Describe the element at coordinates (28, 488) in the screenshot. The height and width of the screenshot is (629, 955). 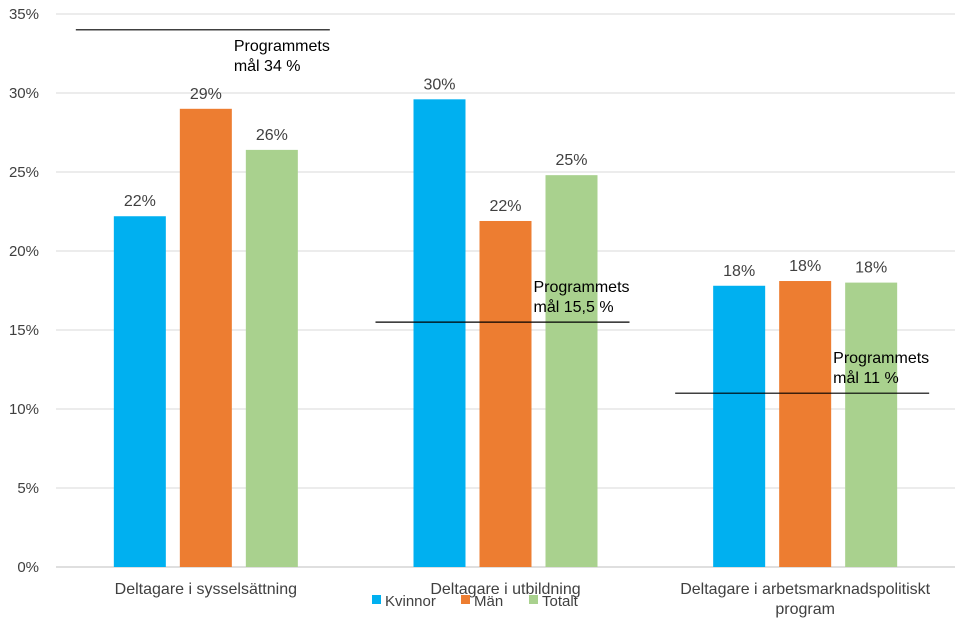
I see `y-tick-label: 5%` at that location.